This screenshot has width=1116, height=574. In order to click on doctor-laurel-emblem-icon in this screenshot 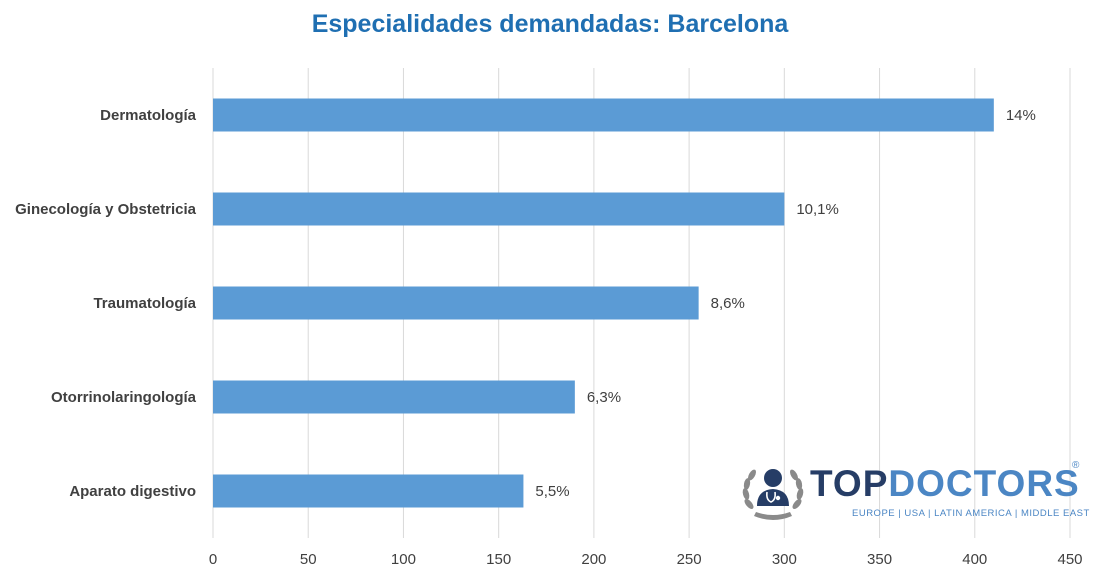, I will do `click(773, 494)`.